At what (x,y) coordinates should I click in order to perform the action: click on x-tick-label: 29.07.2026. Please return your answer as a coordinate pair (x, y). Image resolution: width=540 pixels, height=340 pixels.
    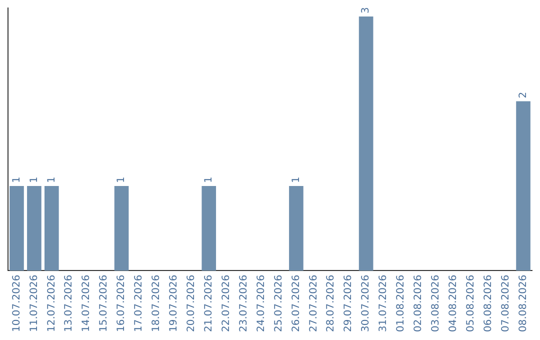
    Looking at the image, I should click on (348, 303).